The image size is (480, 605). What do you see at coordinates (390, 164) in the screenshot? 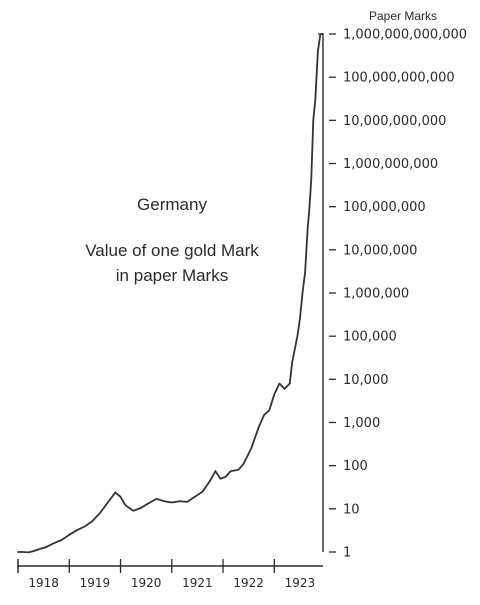
I see `y-tick-label: 1,000,000,000` at bounding box center [390, 164].